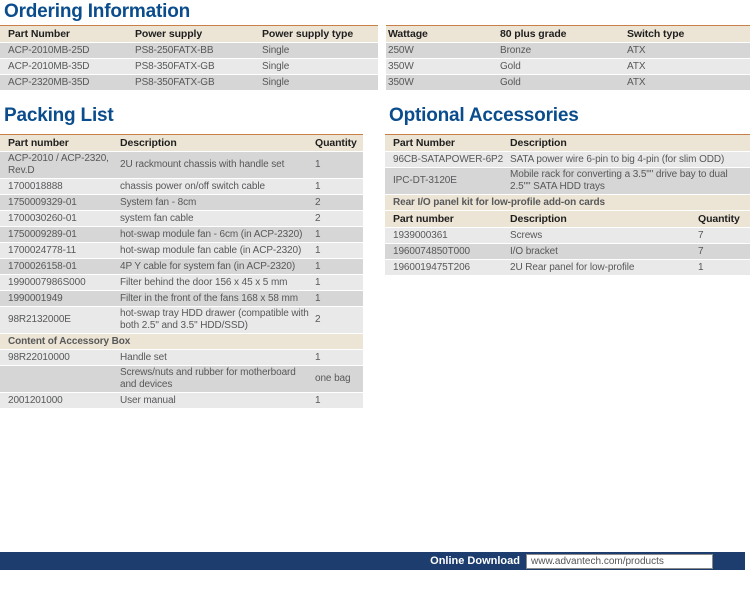  Describe the element at coordinates (67, 66) in the screenshot. I see `table-cell: ACP-2010MB-35D` at that location.